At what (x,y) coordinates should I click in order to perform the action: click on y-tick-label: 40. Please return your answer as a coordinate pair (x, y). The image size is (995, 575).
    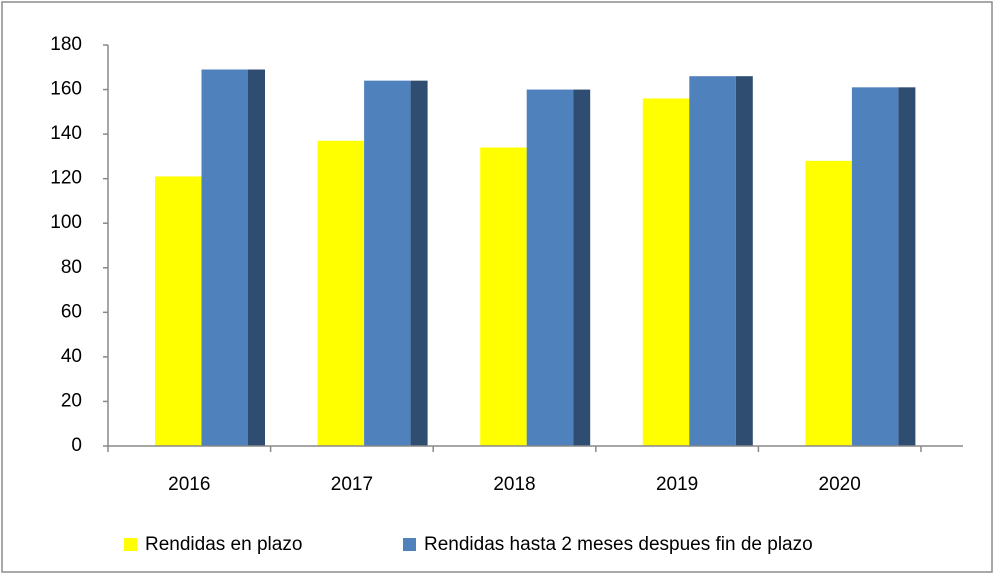
    Looking at the image, I should click on (71, 356).